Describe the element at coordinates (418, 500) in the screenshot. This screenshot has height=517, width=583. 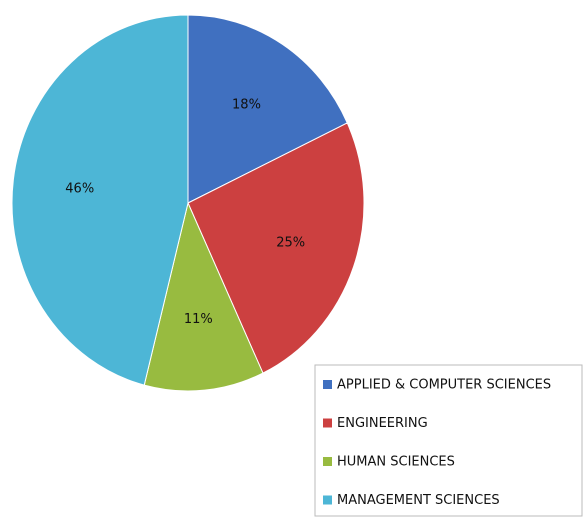
I see `legend-label: MANAGEMENT SCIENCES` at that location.